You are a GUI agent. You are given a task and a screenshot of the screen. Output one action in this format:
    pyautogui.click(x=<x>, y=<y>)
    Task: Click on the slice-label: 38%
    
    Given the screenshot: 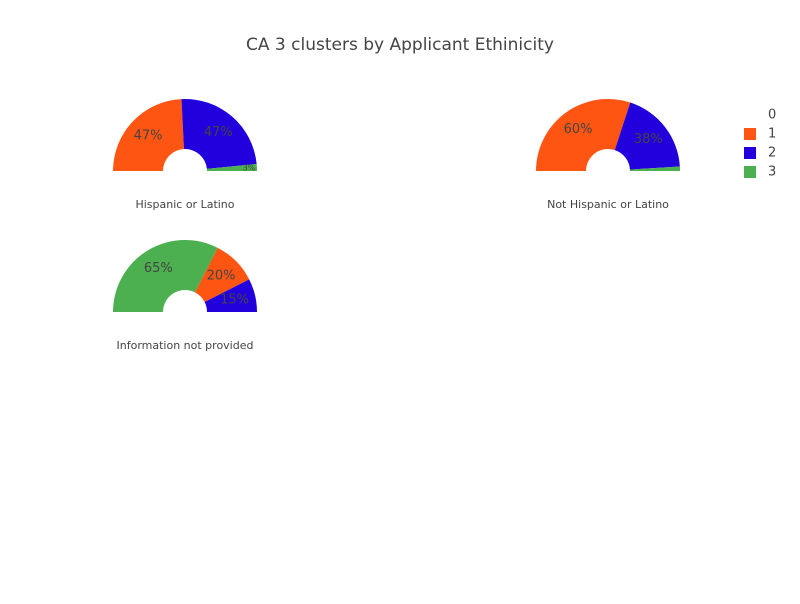 What is the action you would take?
    pyautogui.click(x=648, y=139)
    